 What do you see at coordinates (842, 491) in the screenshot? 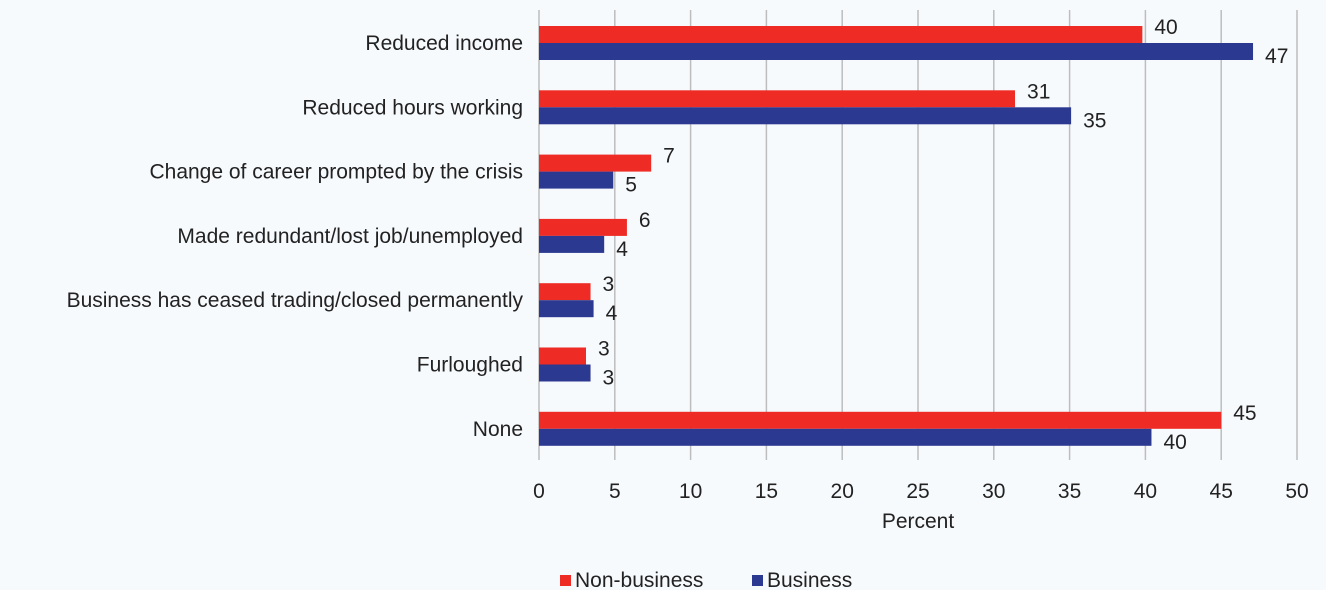
I see `x-tick-label: 20` at bounding box center [842, 491].